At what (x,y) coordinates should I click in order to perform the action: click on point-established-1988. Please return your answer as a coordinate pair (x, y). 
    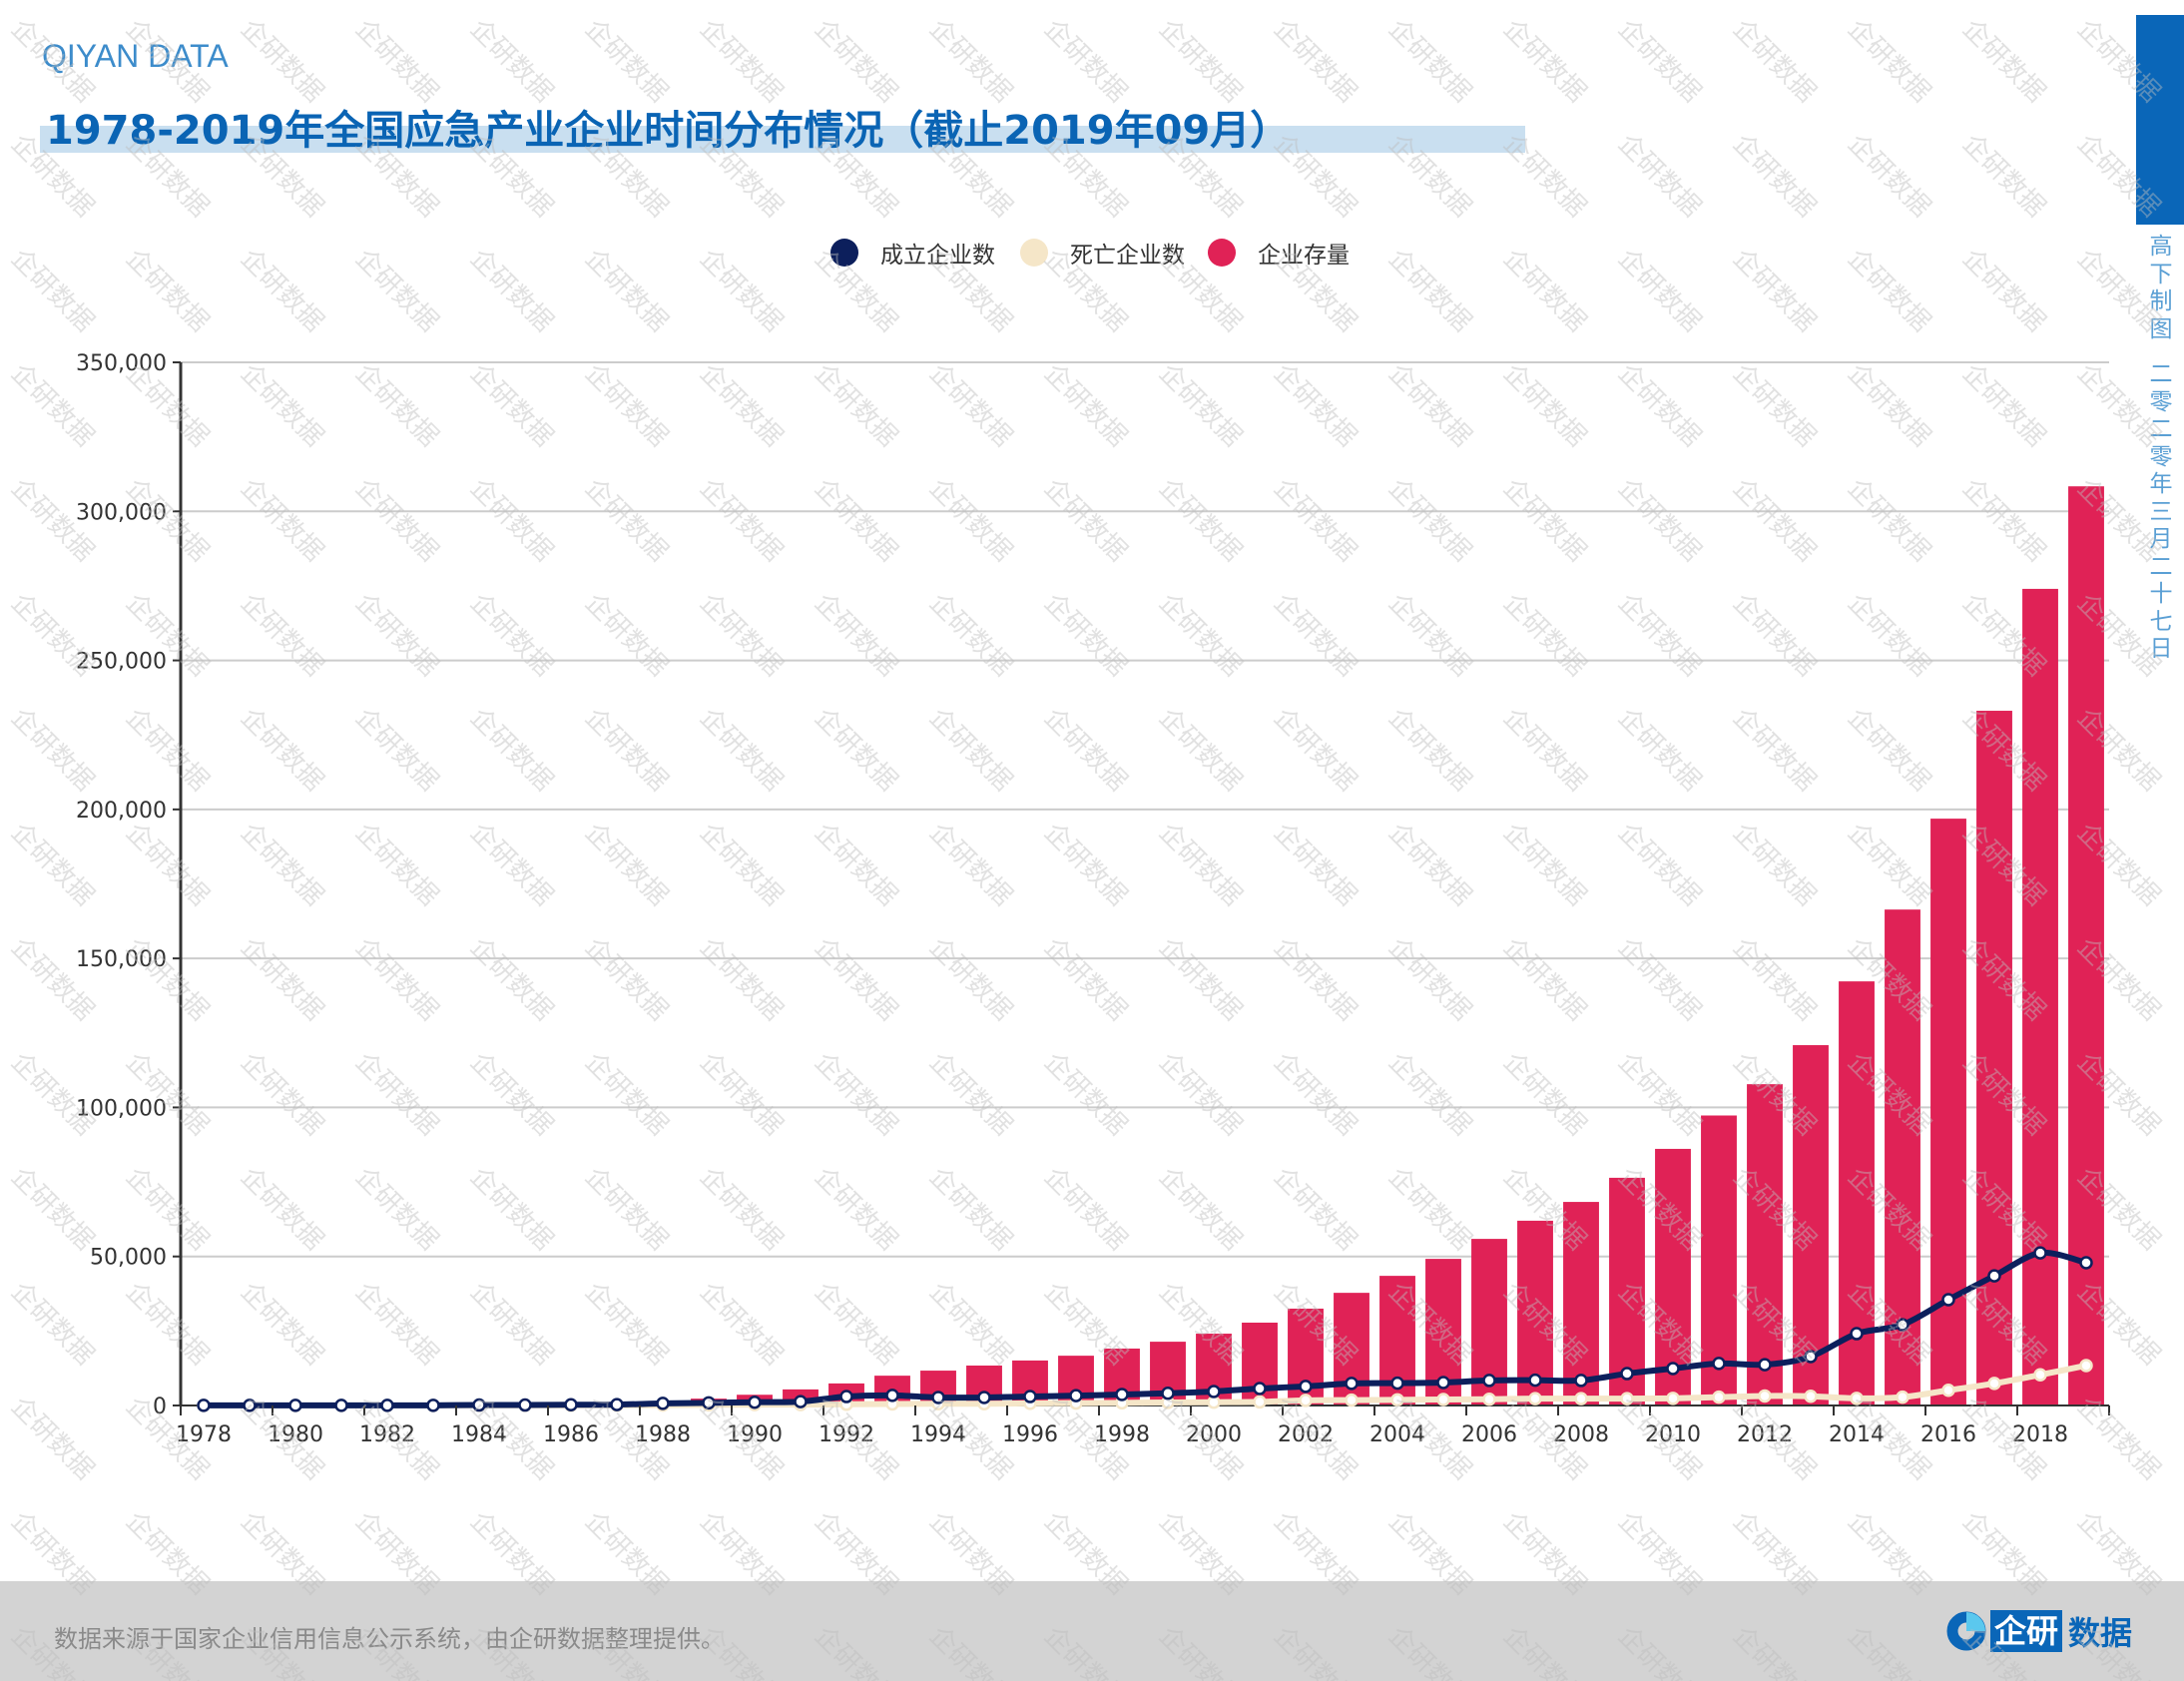
    Looking at the image, I should click on (663, 1404).